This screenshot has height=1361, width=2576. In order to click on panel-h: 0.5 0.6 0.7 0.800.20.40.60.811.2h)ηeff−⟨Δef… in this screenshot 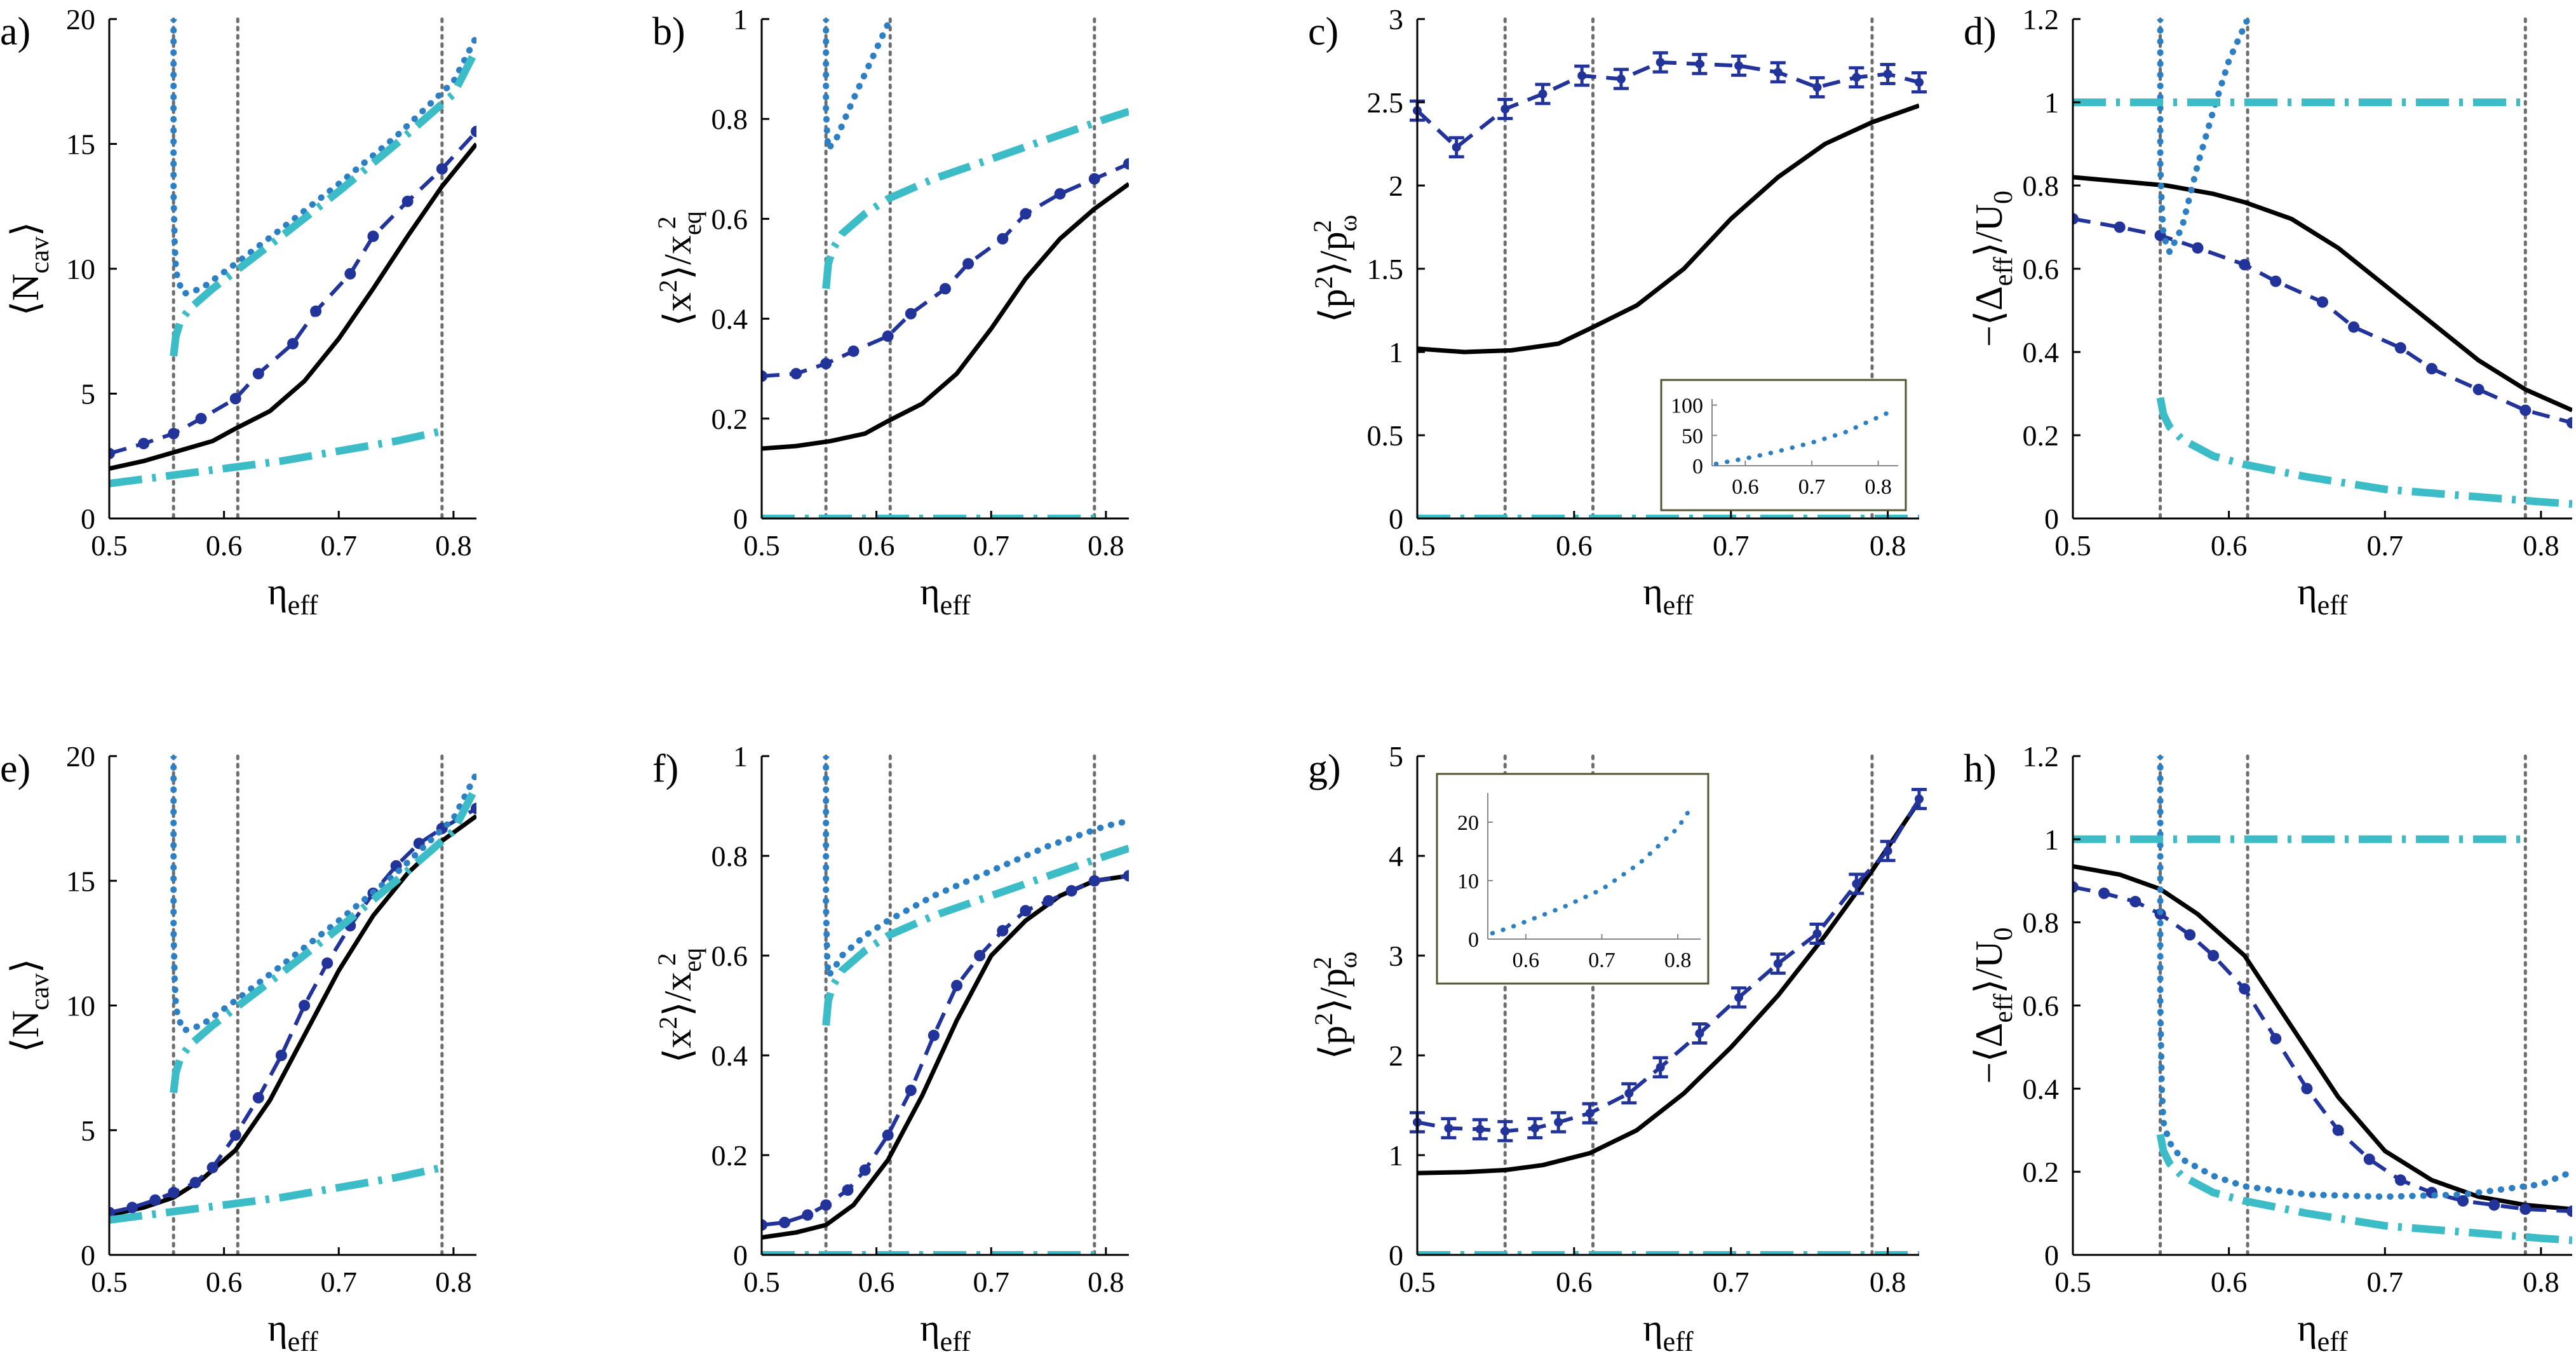, I will do `click(2268, 1048)`.